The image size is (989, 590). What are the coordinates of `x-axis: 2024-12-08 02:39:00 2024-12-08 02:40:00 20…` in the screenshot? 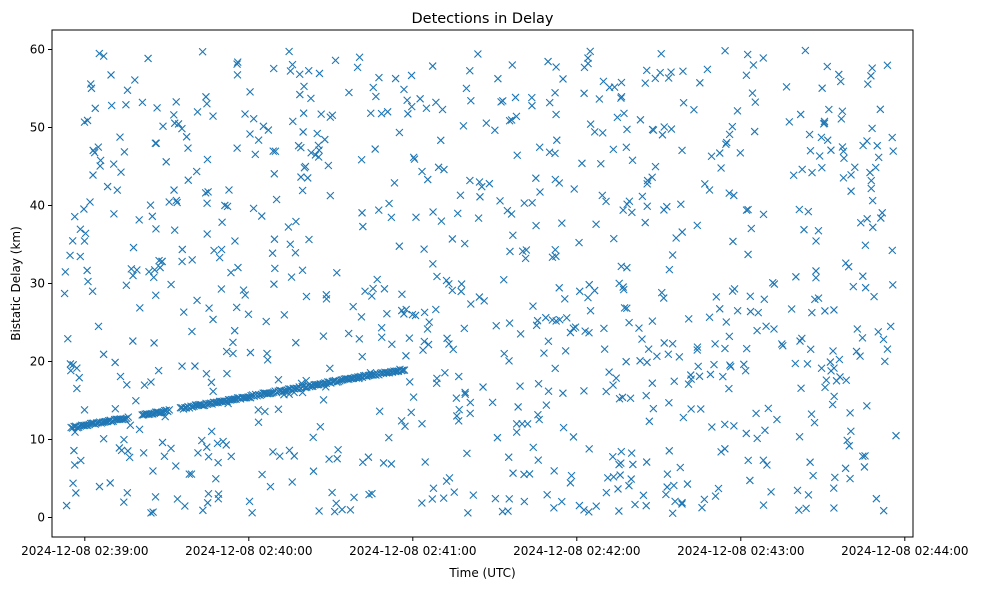 It's located at (495, 547).